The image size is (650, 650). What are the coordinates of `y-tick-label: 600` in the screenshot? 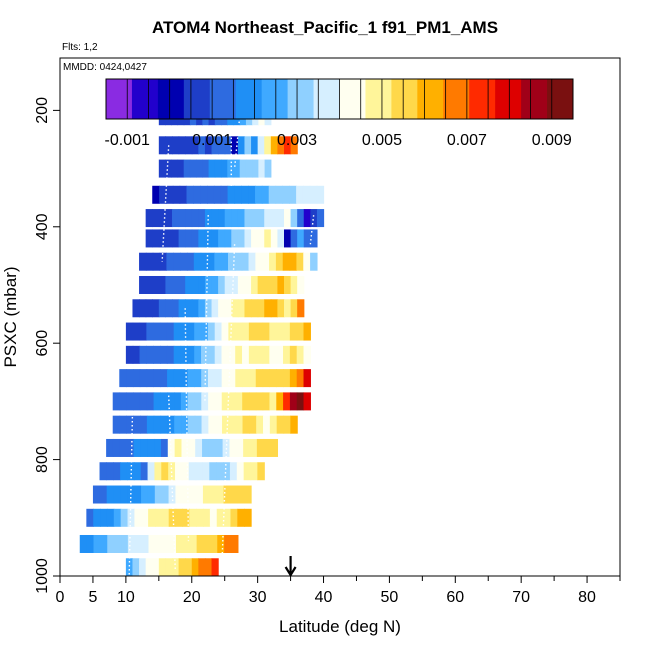 It's located at (42, 343).